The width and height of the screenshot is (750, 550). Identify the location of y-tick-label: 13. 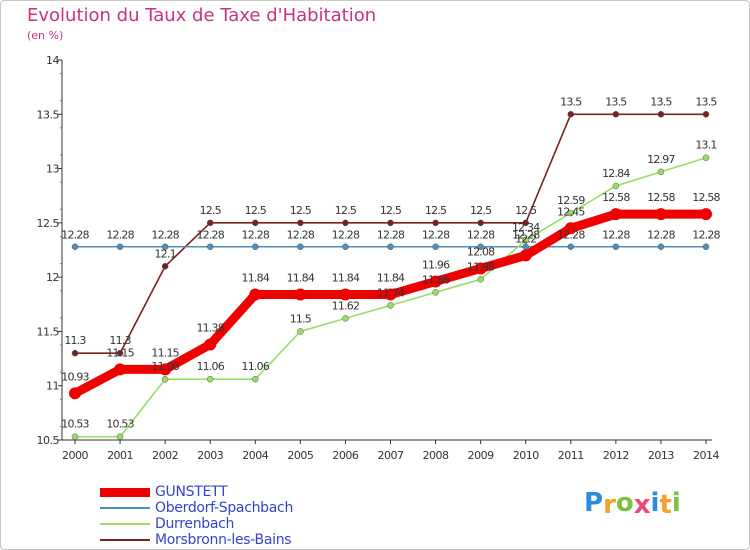
(52, 169).